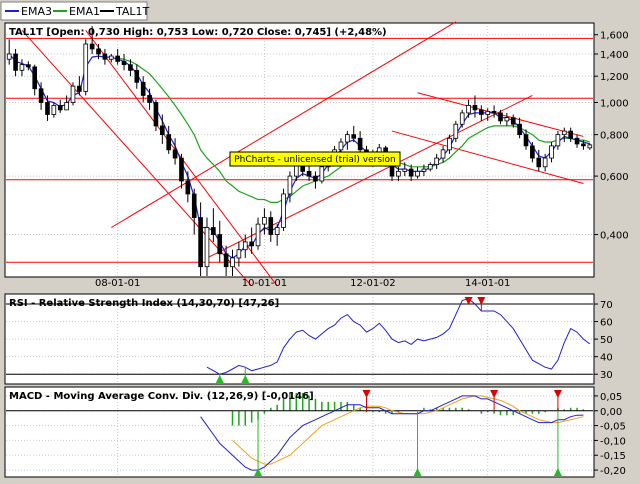  Describe the element at coordinates (611, 397) in the screenshot. I see `macd-y-tick-label: 0,05` at that location.